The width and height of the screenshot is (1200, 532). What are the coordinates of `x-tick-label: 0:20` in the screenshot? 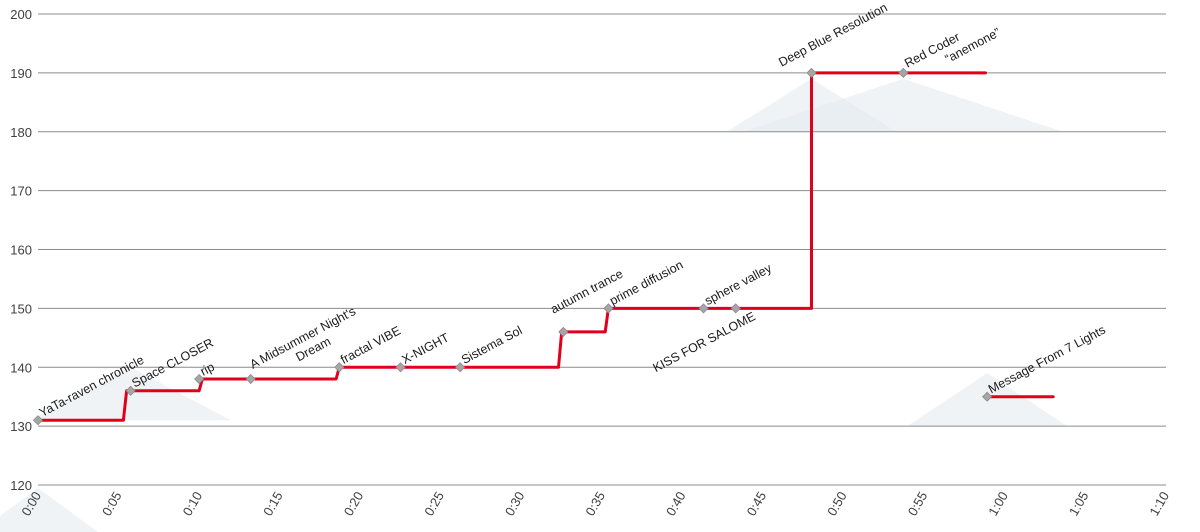 It's located at (354, 503).